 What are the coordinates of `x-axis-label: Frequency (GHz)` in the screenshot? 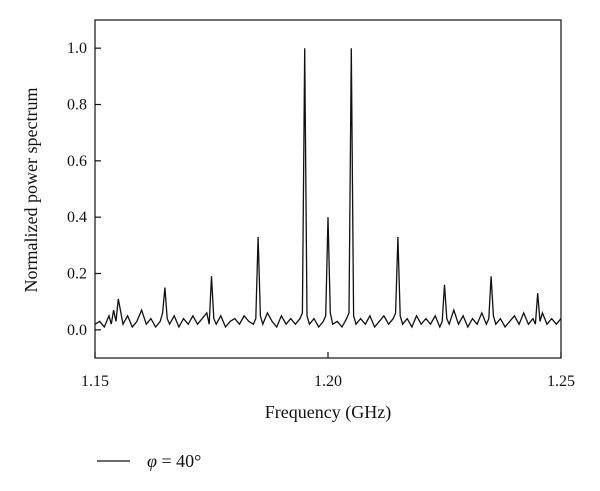 It's located at (328, 412).